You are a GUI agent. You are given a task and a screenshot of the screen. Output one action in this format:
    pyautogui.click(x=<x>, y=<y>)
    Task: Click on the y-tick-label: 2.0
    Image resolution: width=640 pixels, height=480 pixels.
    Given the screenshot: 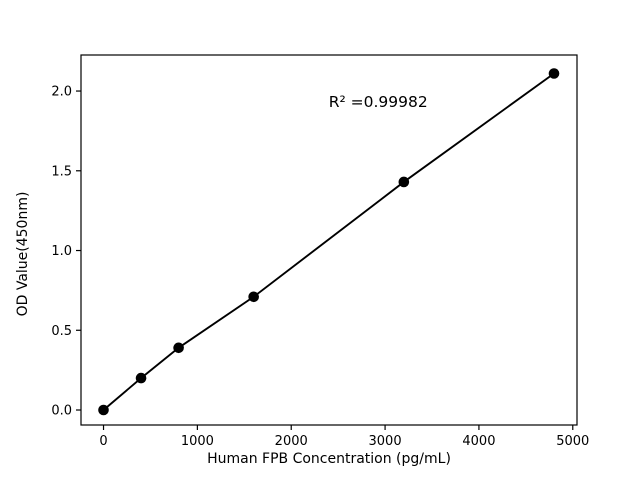 What is the action you would take?
    pyautogui.click(x=61, y=92)
    